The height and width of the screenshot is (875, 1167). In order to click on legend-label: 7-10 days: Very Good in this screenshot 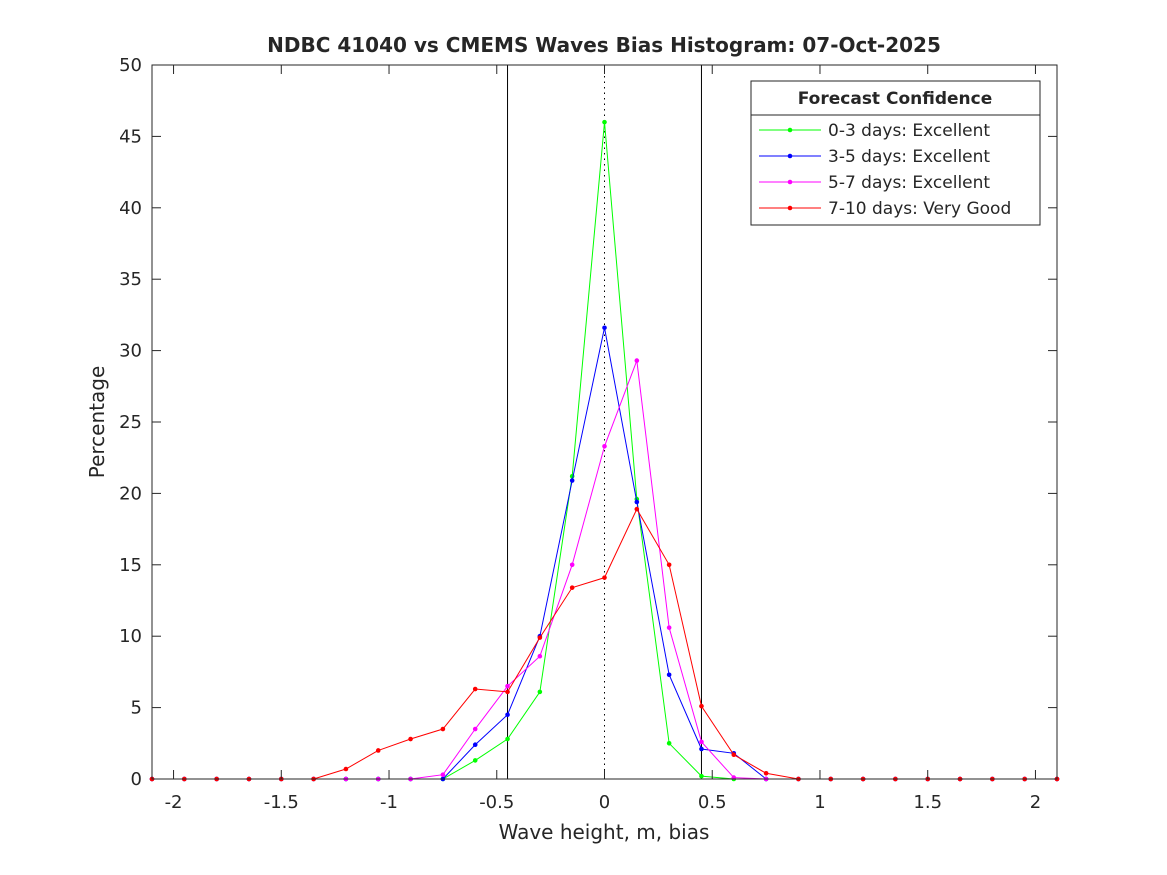, I will do `click(919, 209)`.